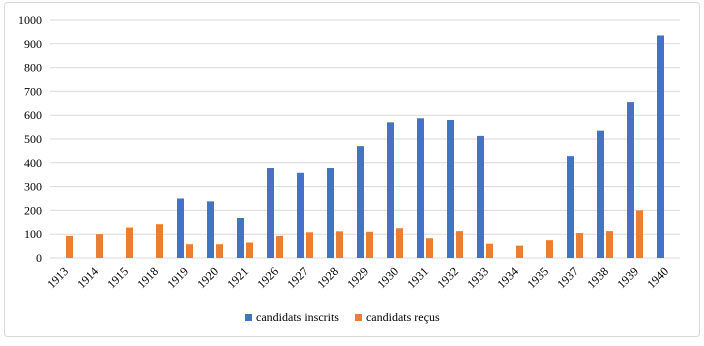  What do you see at coordinates (33, 210) in the screenshot?
I see `y-tick-label: 200` at bounding box center [33, 210].